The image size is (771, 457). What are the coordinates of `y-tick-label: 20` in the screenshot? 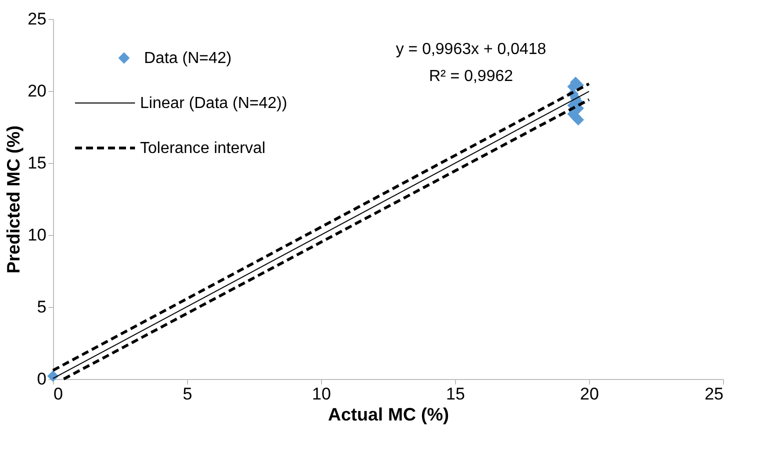 It's located at (37, 91).